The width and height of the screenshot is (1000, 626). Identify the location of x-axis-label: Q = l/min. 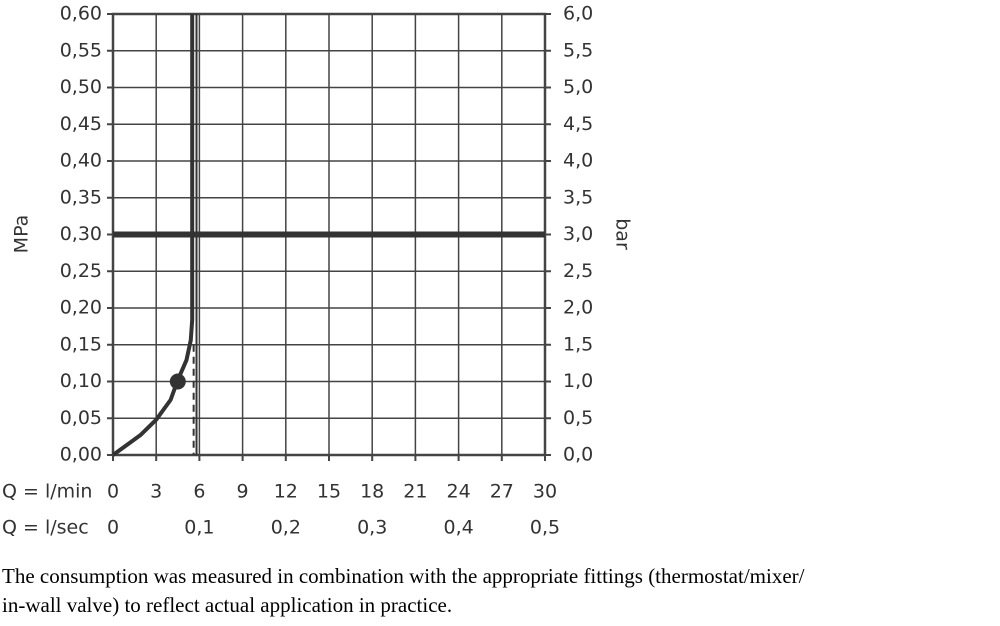
(47, 492).